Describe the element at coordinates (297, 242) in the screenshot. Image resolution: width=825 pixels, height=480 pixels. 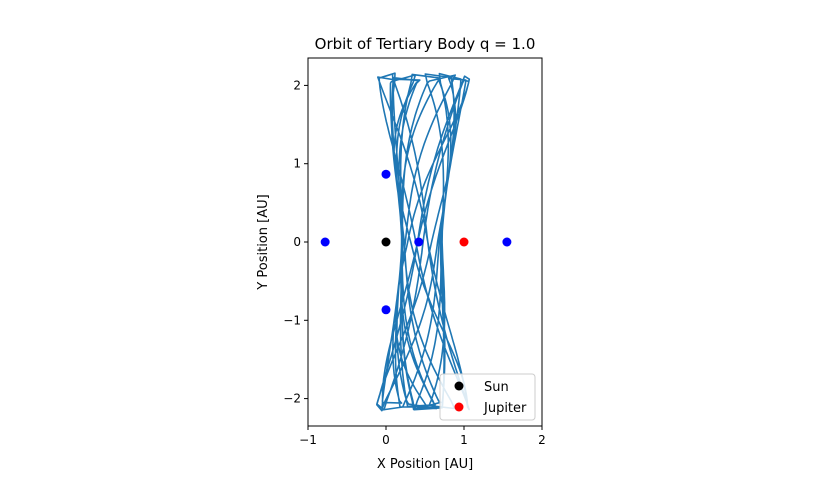
I see `y-tick-label: 0` at that location.